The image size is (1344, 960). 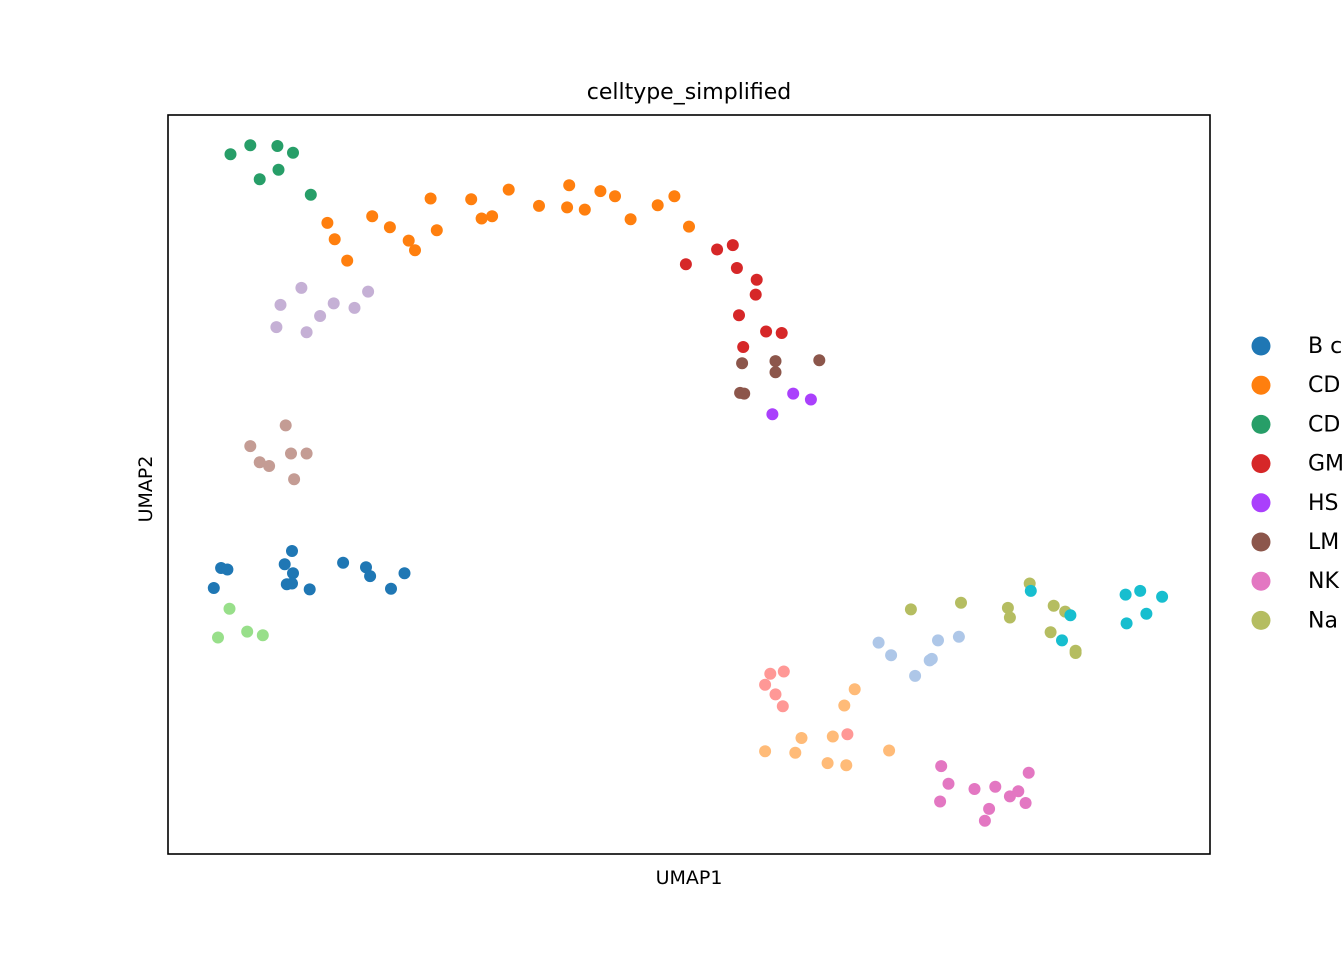 I want to click on chart-title: celltype_simplified, so click(x=689, y=92).